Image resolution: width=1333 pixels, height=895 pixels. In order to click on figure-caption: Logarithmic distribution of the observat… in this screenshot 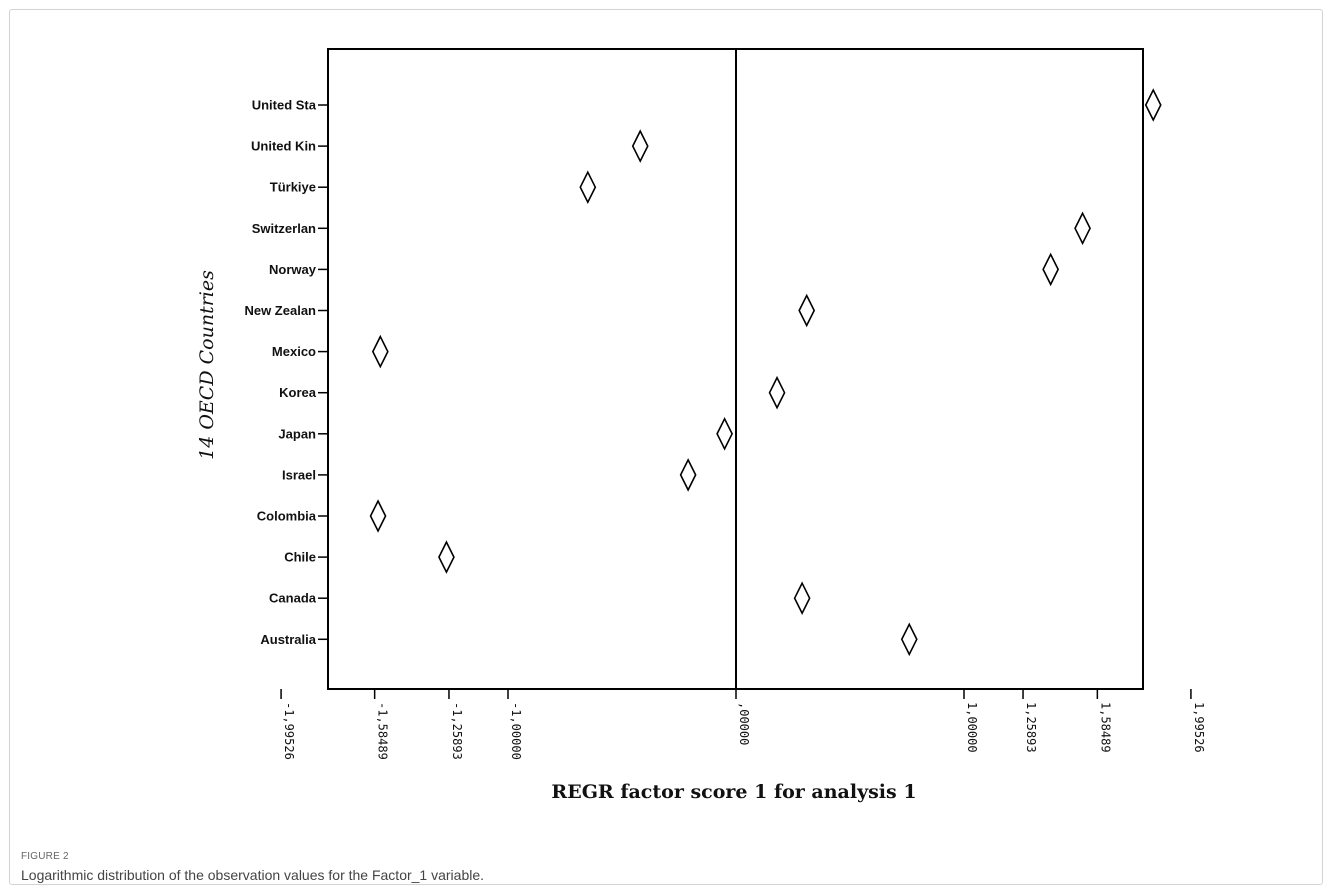, I will do `click(253, 875)`.